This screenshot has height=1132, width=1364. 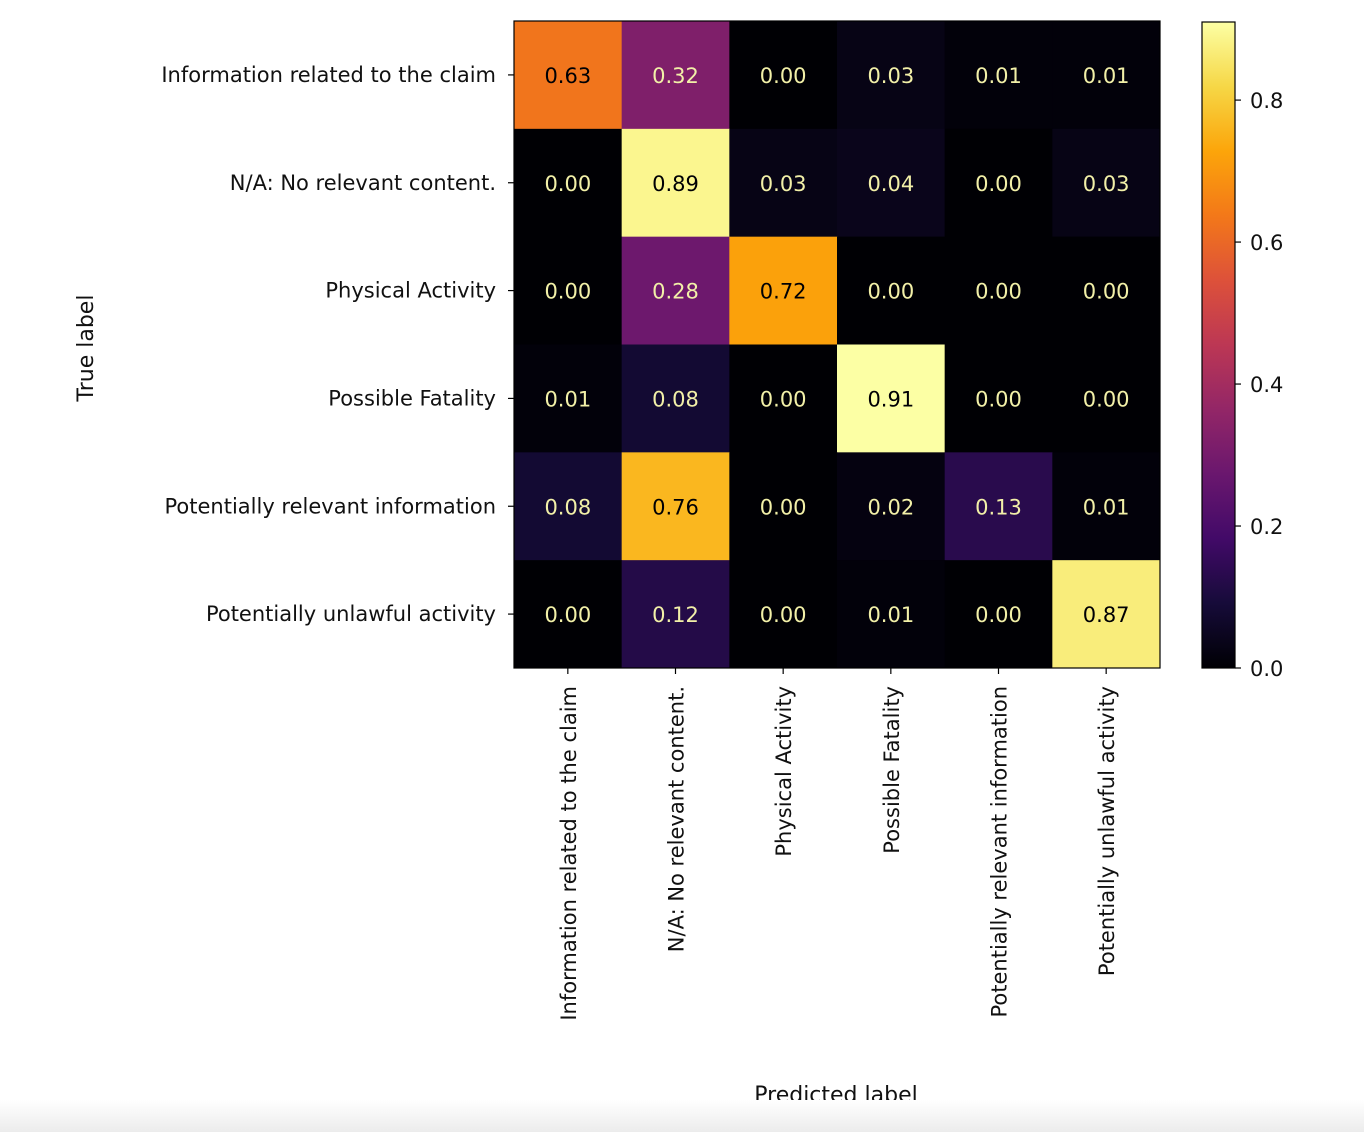 What do you see at coordinates (784, 771) in the screenshot?
I see `x-tick-label: Physical Activity` at bounding box center [784, 771].